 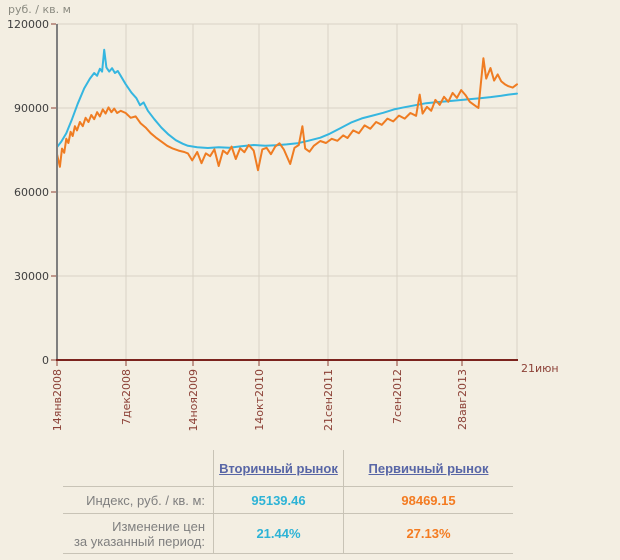 What do you see at coordinates (31, 108) in the screenshot?
I see `y-tick-label: 90000` at bounding box center [31, 108].